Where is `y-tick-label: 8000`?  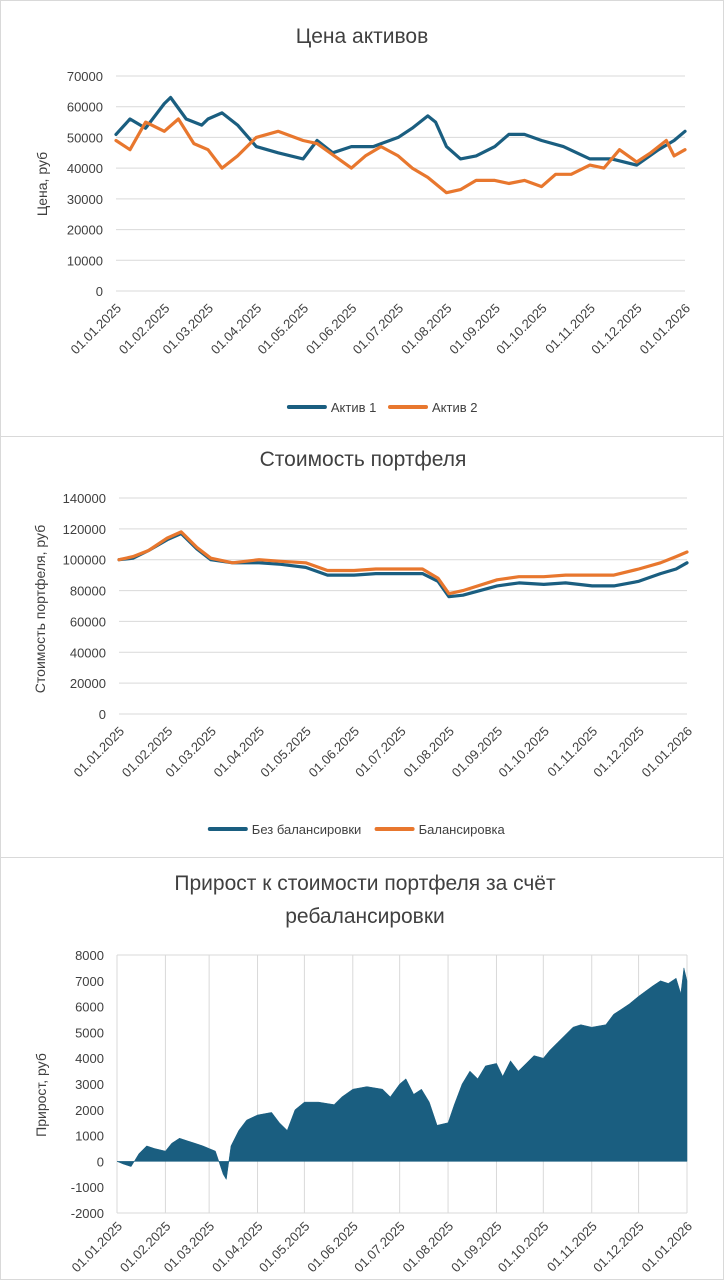 y-tick-label: 8000 is located at coordinates (89, 955).